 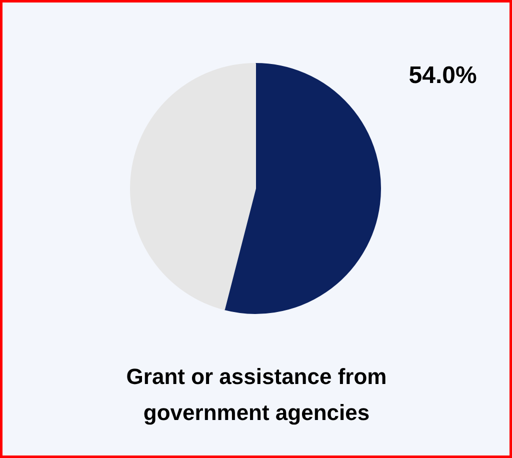 I want to click on data-label: 54.0%, so click(x=442, y=75).